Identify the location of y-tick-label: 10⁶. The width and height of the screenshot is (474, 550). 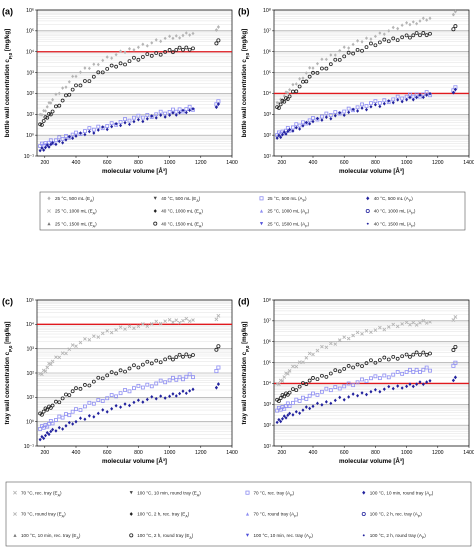
(267, 53).